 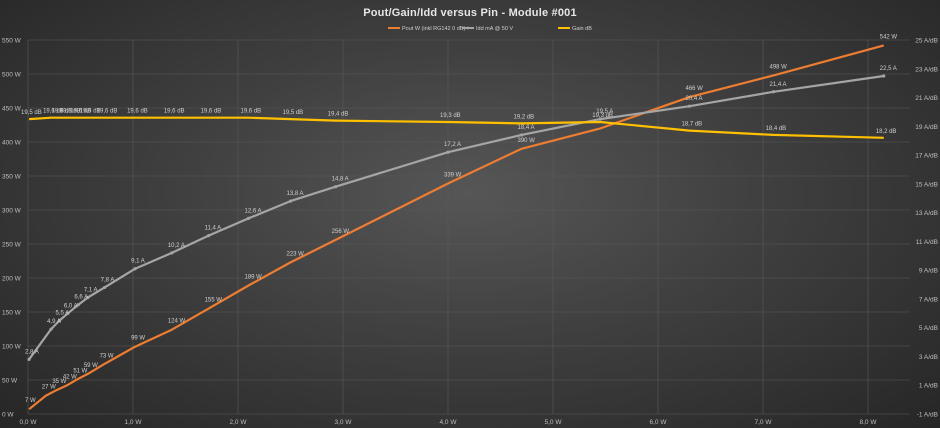 I want to click on y-right-tick-label: 15 A/dB, so click(x=926, y=184).